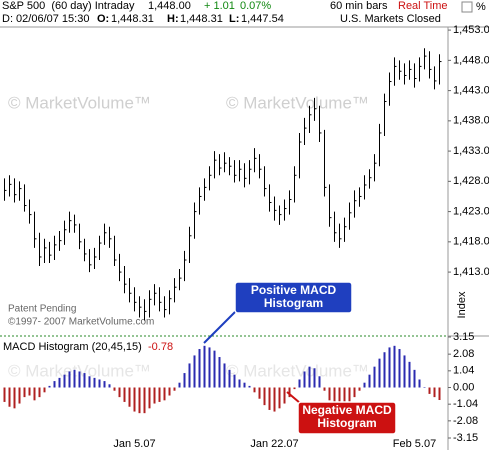 This screenshot has width=489, height=450. I want to click on low-label: L:, so click(234, 19).